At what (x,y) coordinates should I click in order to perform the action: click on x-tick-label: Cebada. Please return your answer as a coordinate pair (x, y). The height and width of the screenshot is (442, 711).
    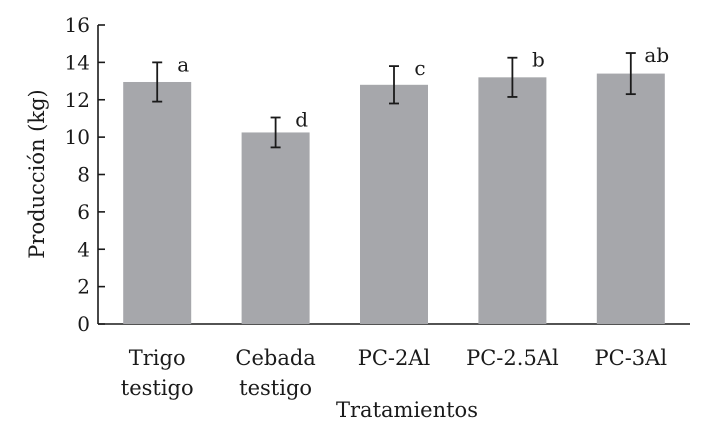
    Looking at the image, I should click on (275, 358).